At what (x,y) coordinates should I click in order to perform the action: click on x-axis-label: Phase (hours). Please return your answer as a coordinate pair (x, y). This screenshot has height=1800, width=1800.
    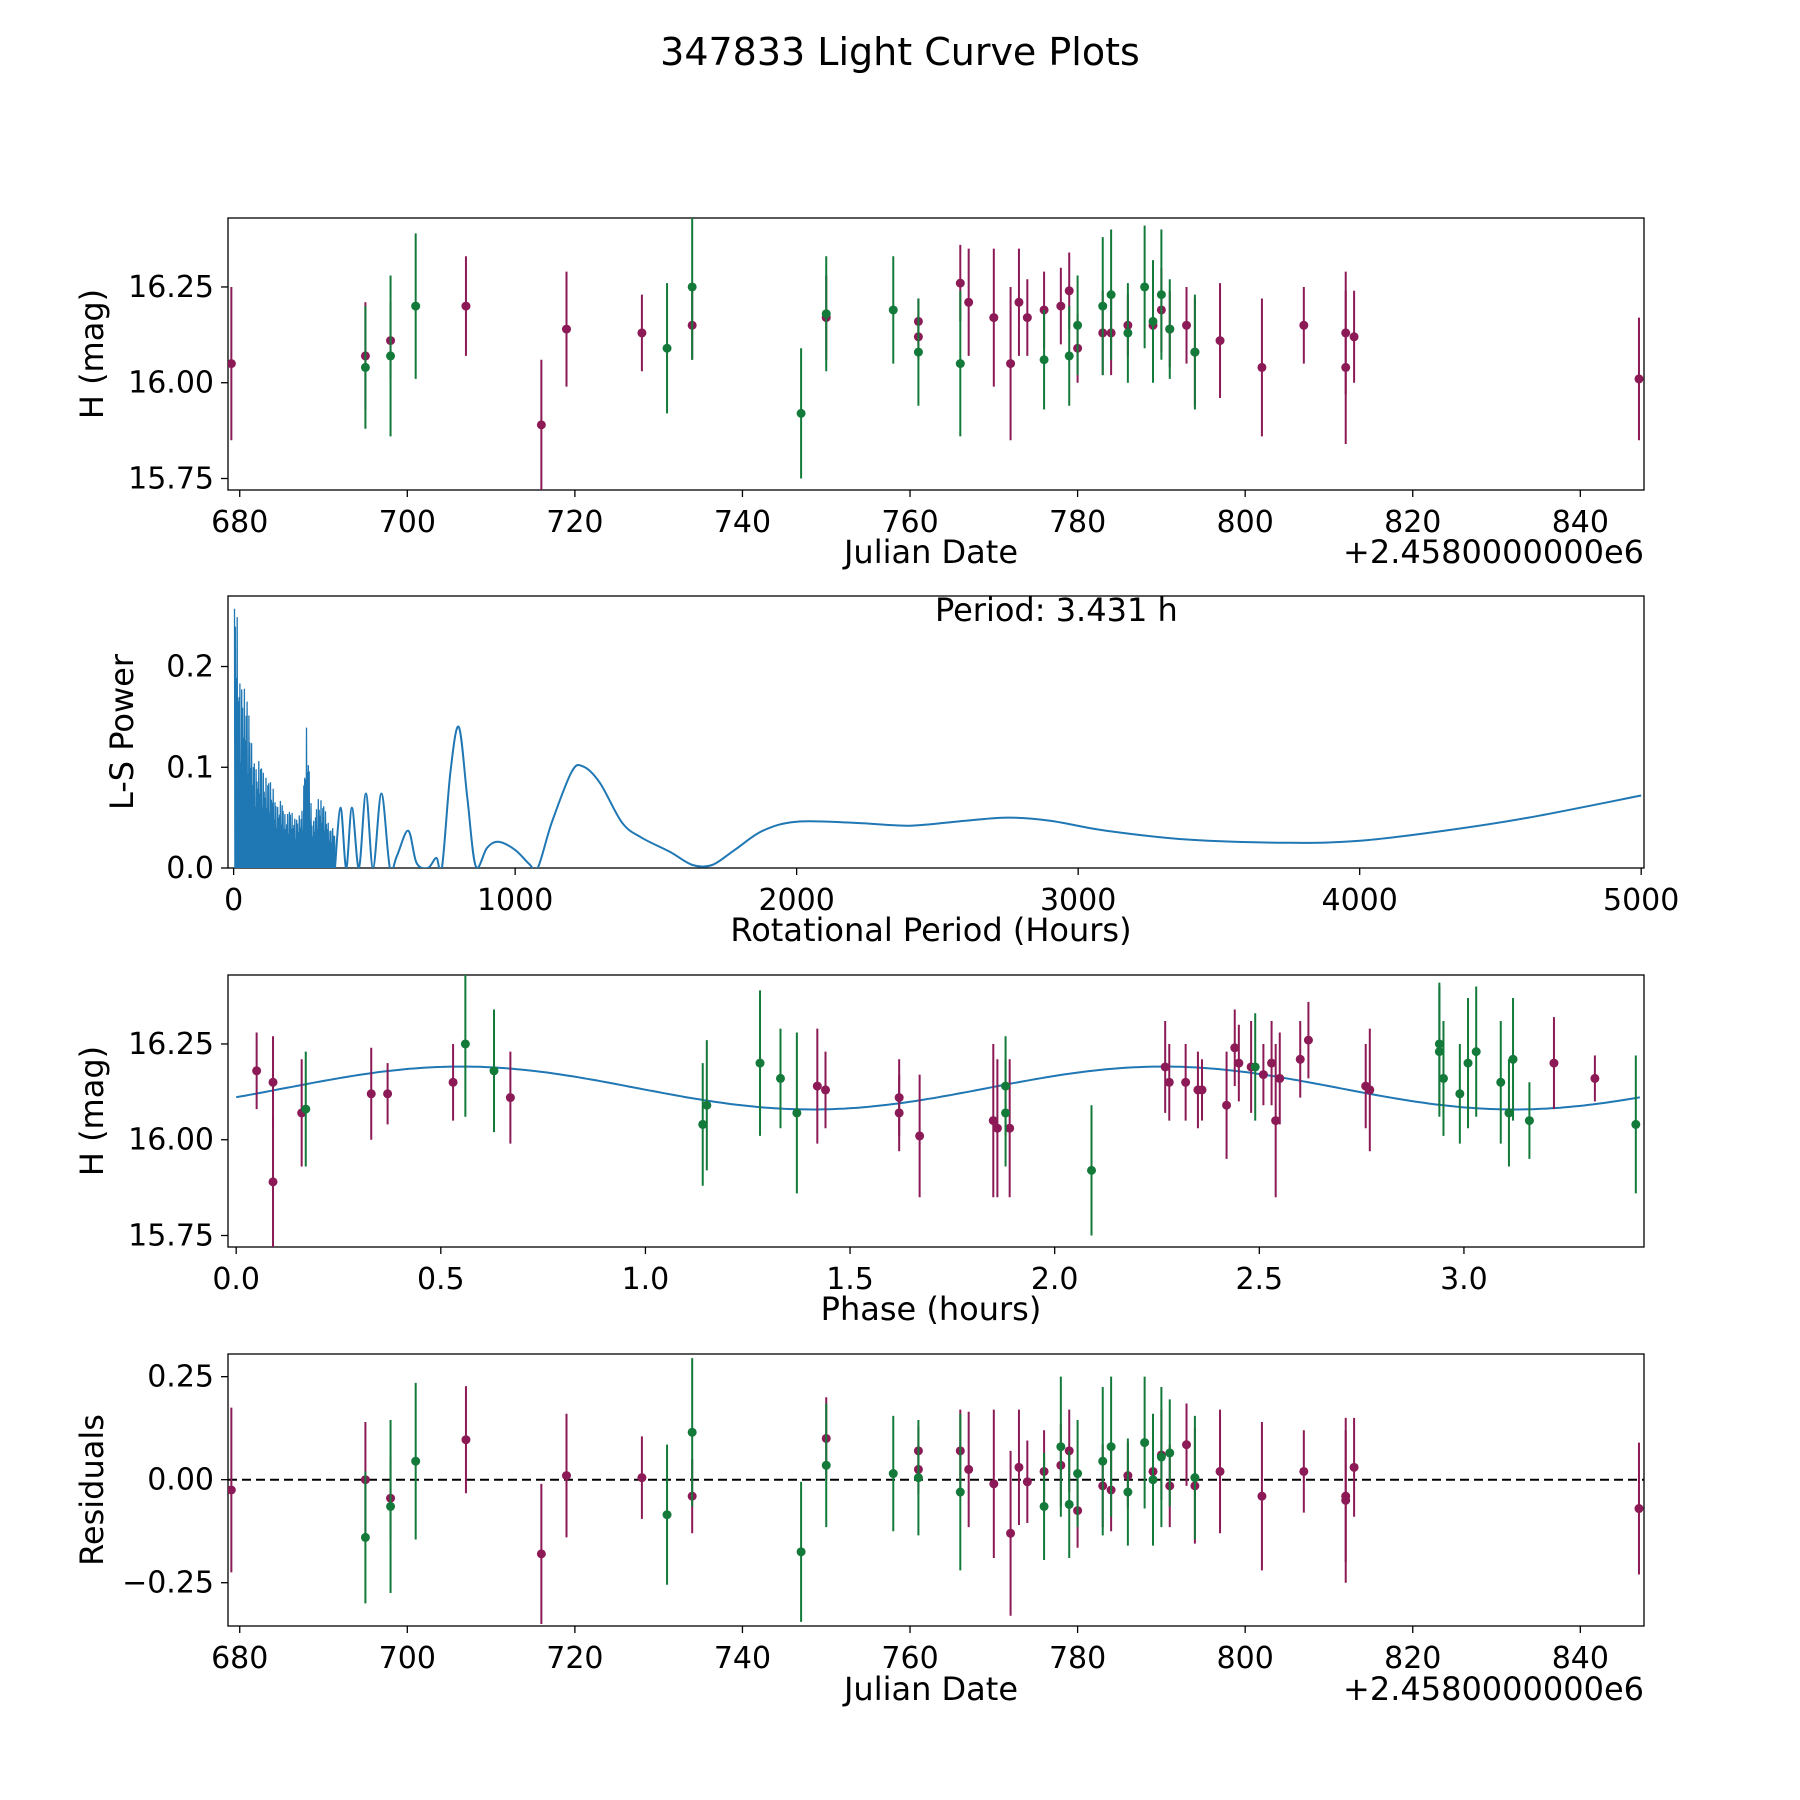
    Looking at the image, I should click on (931, 1309).